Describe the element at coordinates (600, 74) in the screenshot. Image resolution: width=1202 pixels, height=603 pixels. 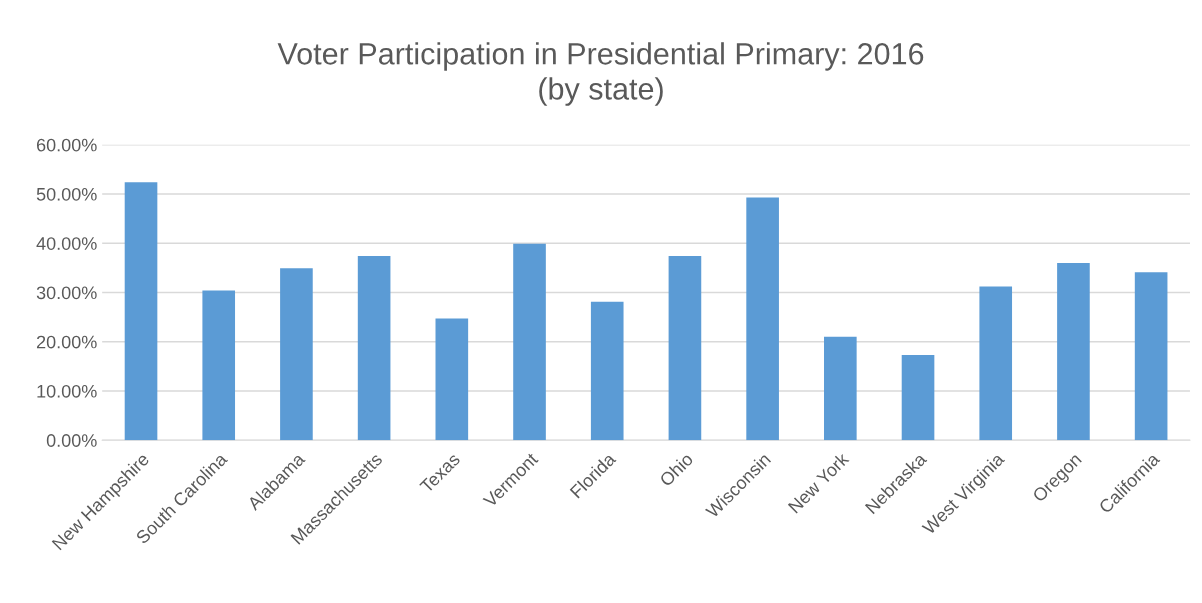
I see `chart-title: Voter Participation in Presidential Primary: 2016 (by state)` at that location.